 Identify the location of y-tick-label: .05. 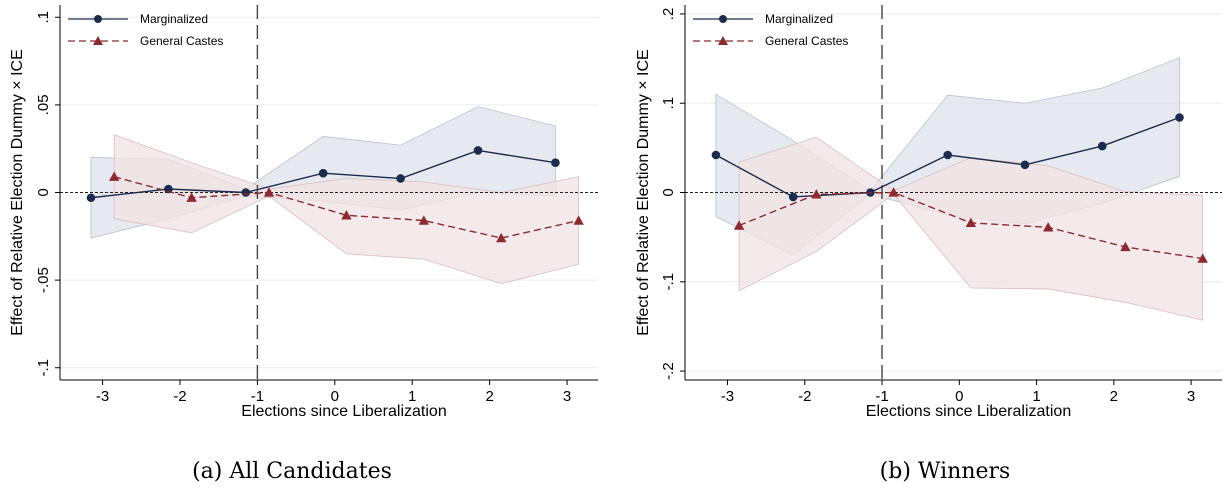
(43, 104).